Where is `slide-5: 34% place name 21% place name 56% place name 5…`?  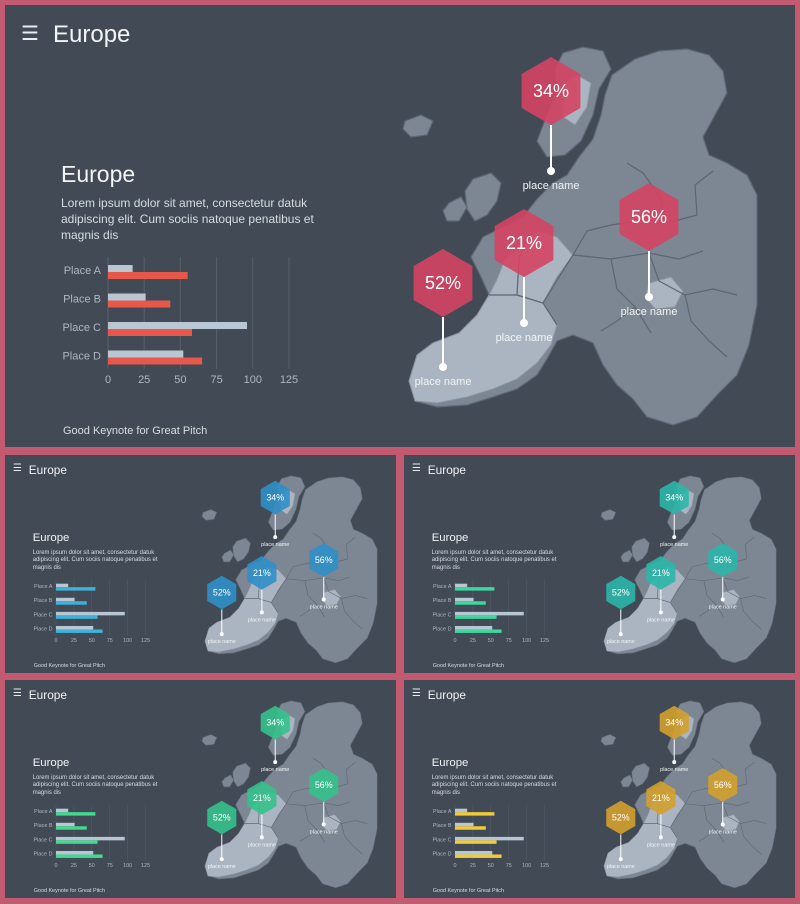
slide-5: 34% place name 21% place name 56% place name 5… is located at coordinates (599, 789).